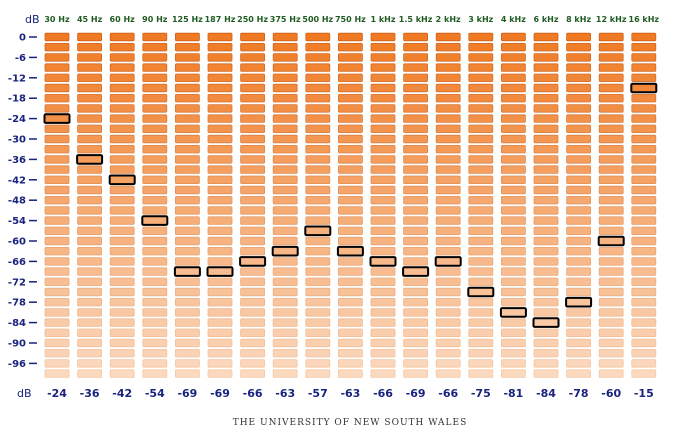 The height and width of the screenshot is (441, 700). I want to click on y-tick-label: -42, so click(17, 180).